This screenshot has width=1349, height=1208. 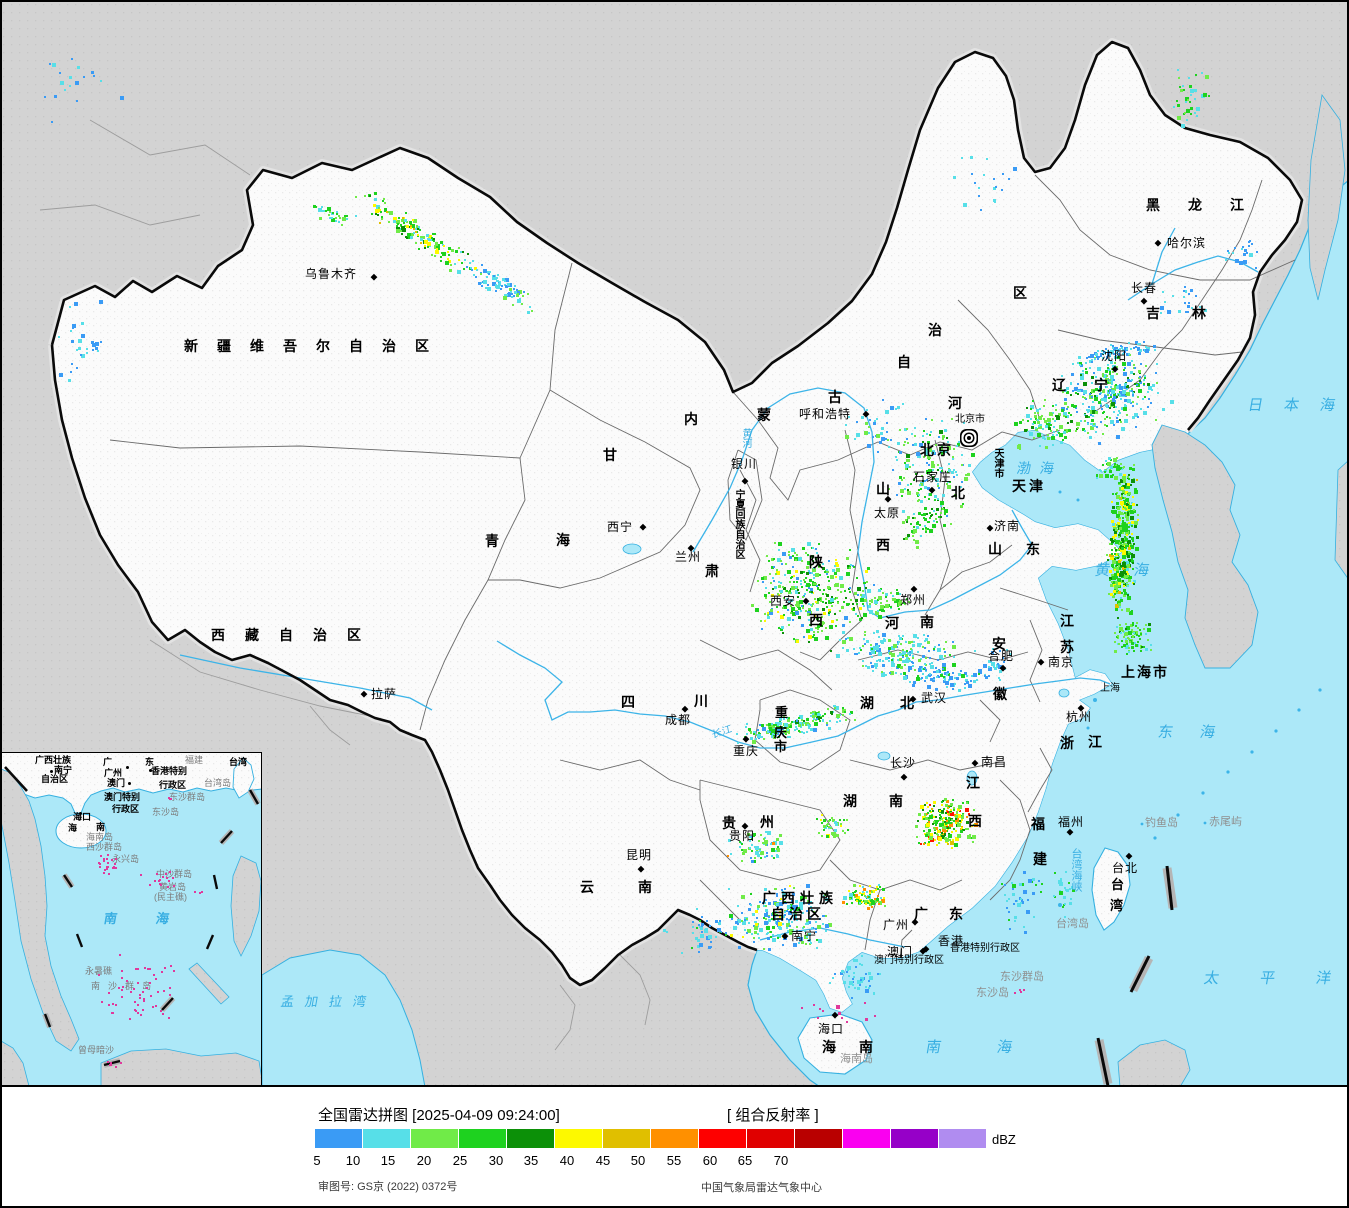 I want to click on city-label: 海口, so click(x=831, y=1029).